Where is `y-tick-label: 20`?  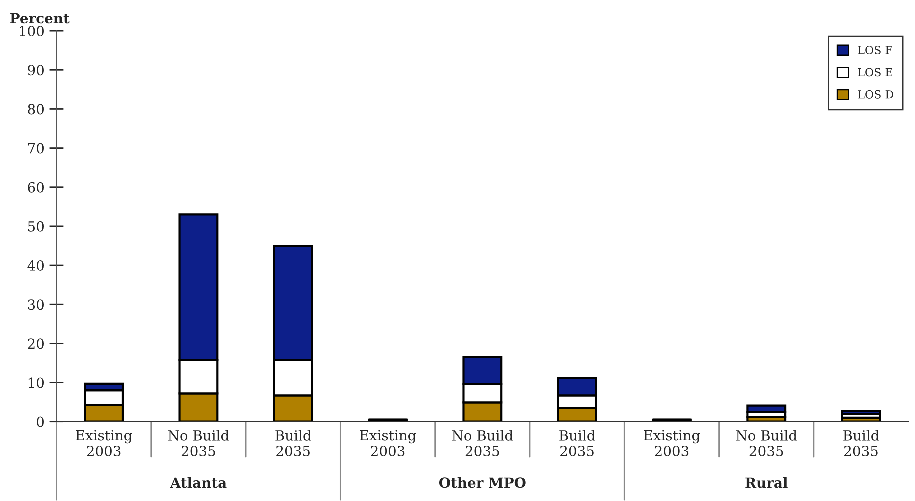
y-tick-label: 20 is located at coordinates (36, 344).